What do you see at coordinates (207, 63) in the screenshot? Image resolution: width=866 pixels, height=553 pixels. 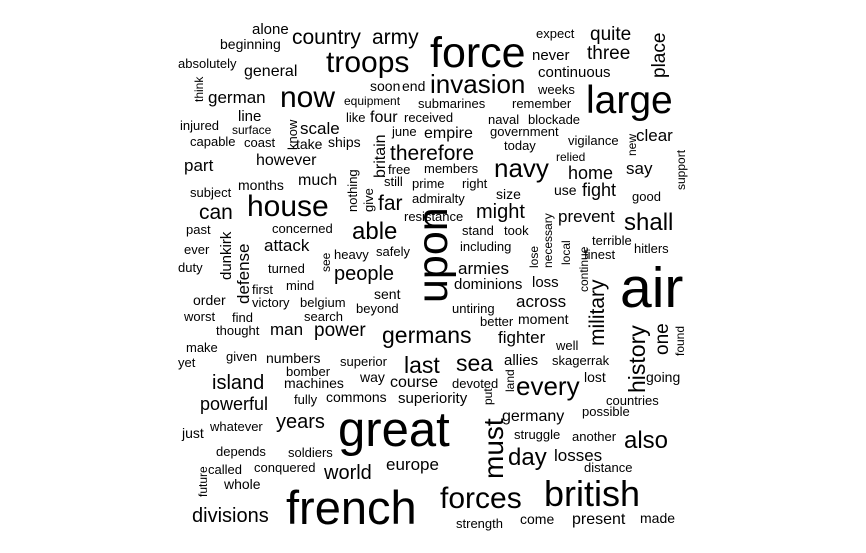 I see `word-absolutely: absolutely` at bounding box center [207, 63].